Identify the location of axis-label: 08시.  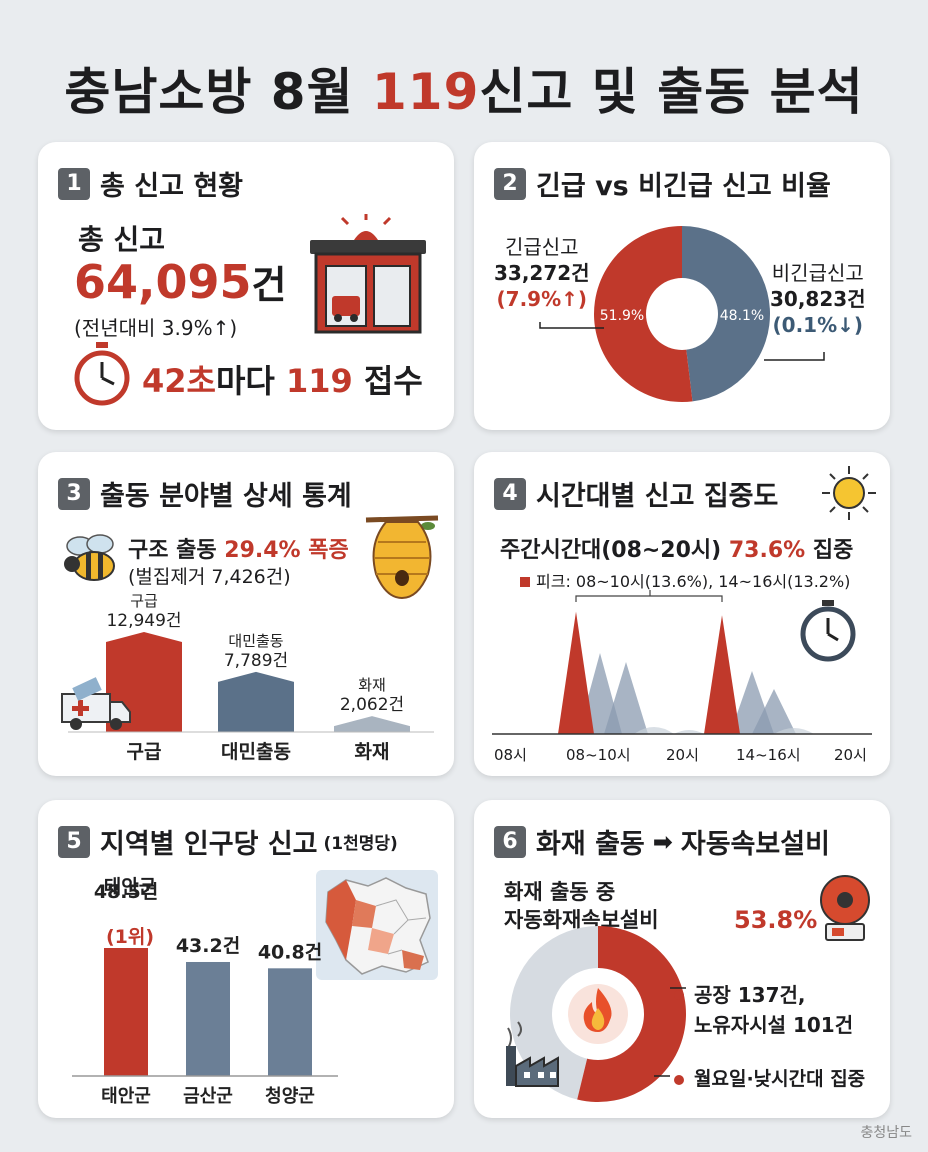
(510, 755).